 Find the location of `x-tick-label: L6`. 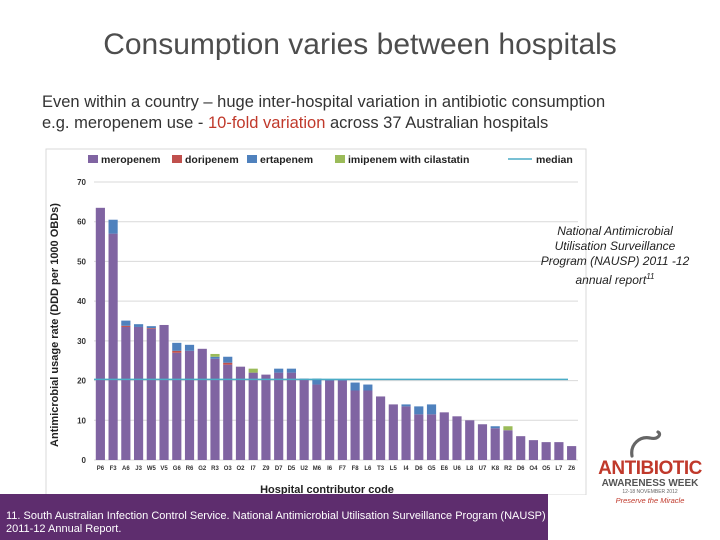

x-tick-label: L6 is located at coordinates (368, 469).